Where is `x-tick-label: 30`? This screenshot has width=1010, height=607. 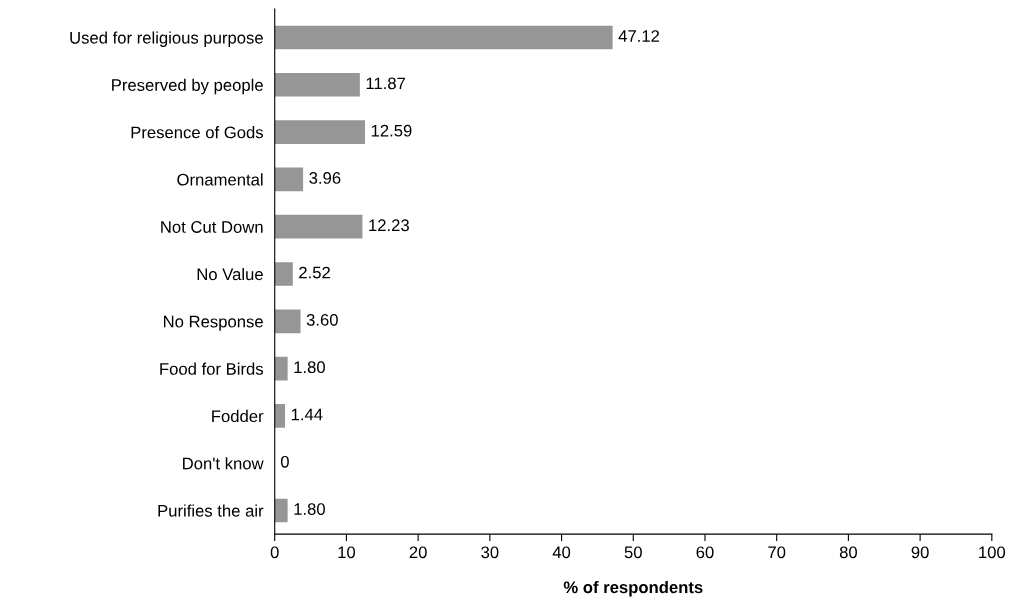 x-tick-label: 30 is located at coordinates (490, 552).